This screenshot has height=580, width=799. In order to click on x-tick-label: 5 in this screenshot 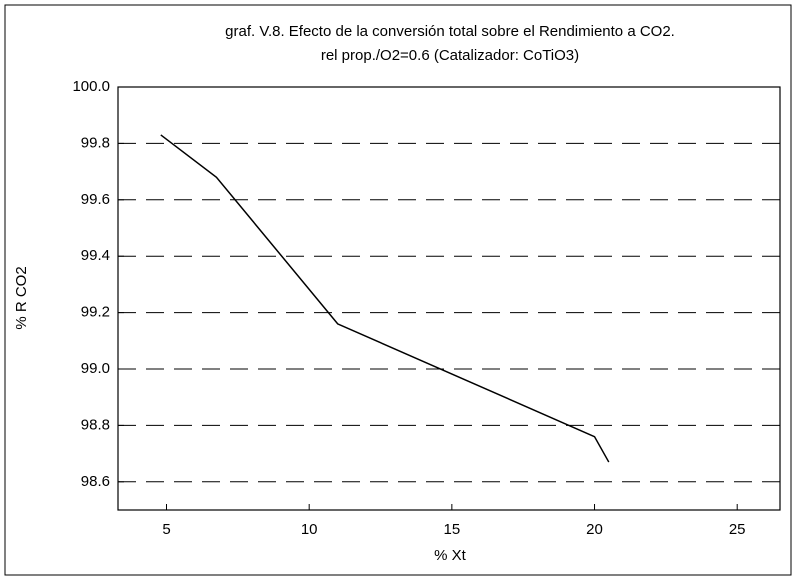, I will do `click(166, 529)`.